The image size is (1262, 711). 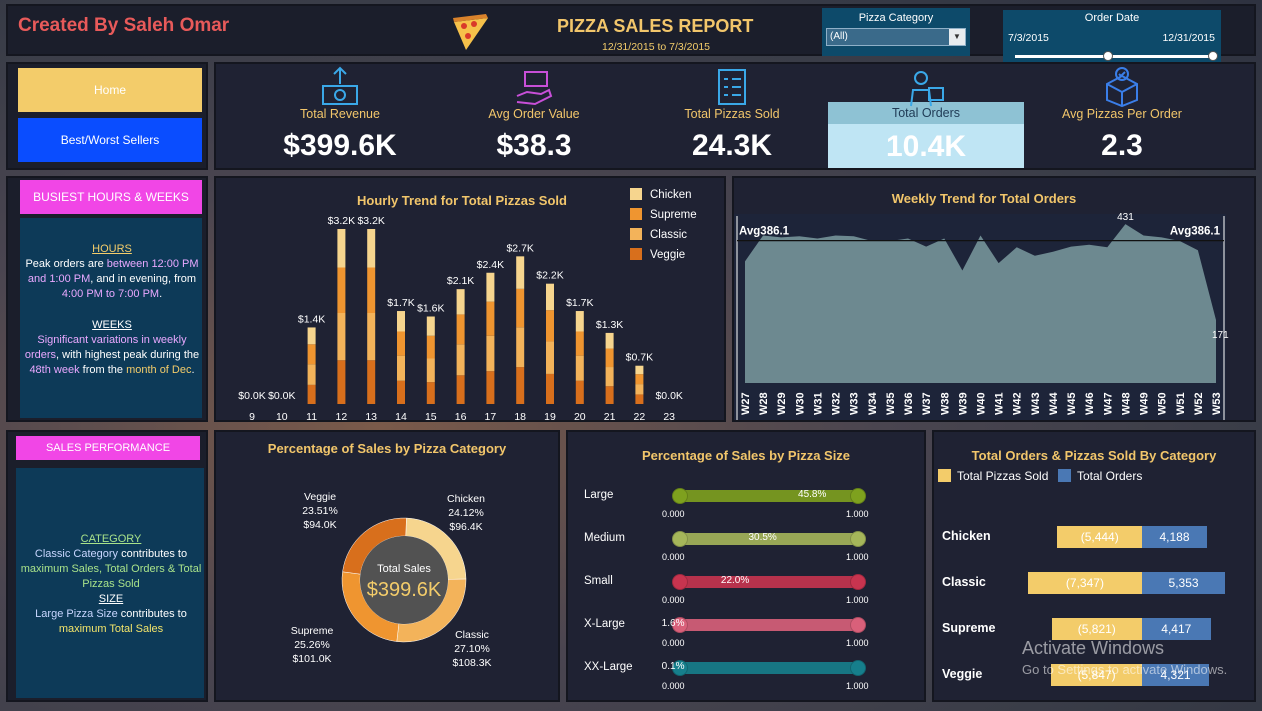 I want to click on pizza-category-select: (All) ▼, so click(x=896, y=37).